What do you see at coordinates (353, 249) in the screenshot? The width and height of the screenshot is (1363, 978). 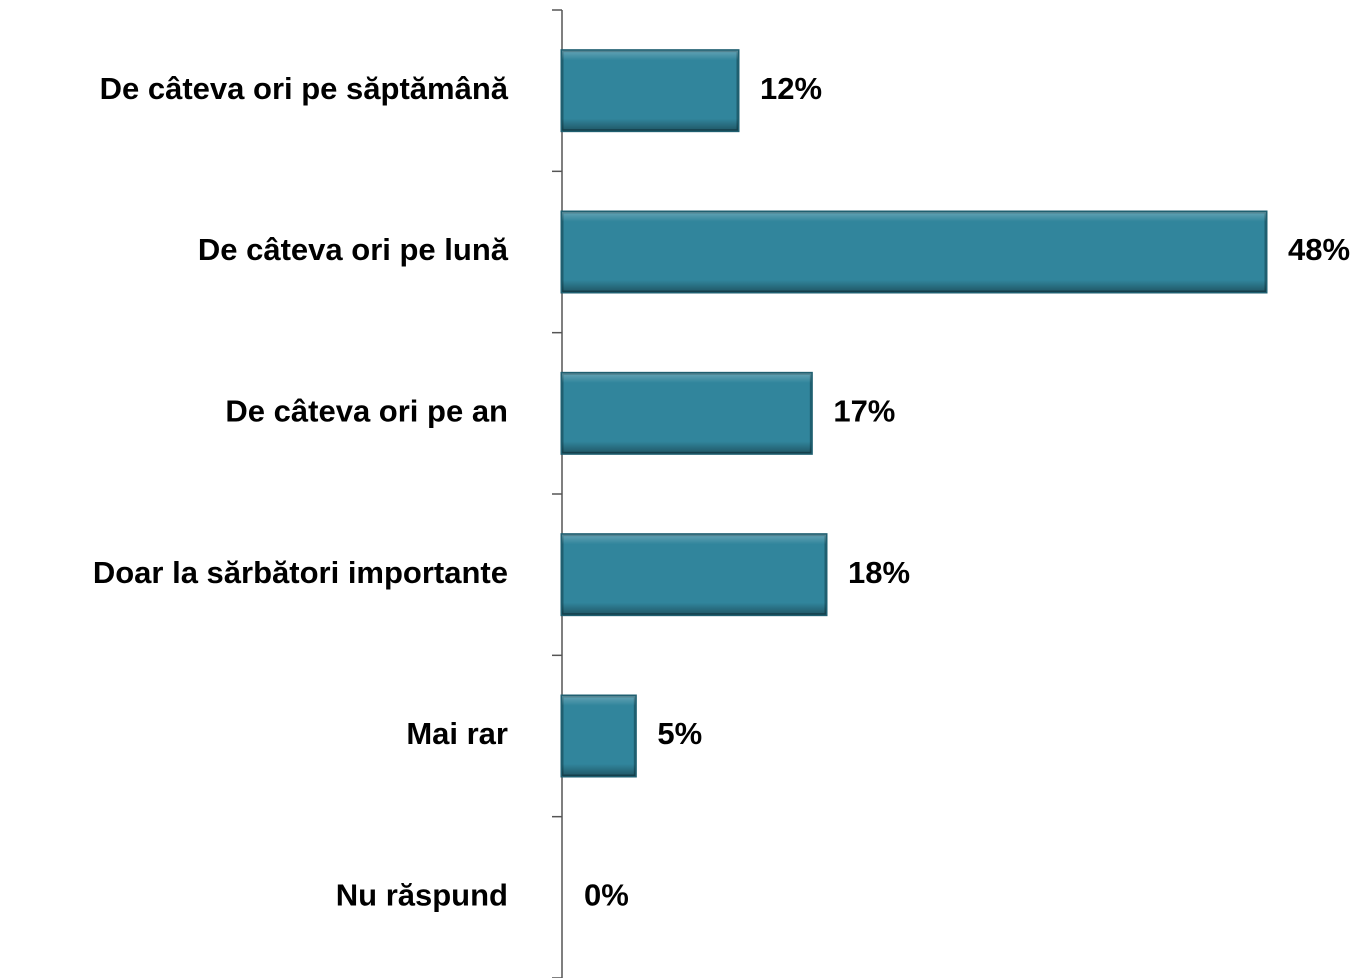 I see `category-label: De câteva ori pe lună` at bounding box center [353, 249].